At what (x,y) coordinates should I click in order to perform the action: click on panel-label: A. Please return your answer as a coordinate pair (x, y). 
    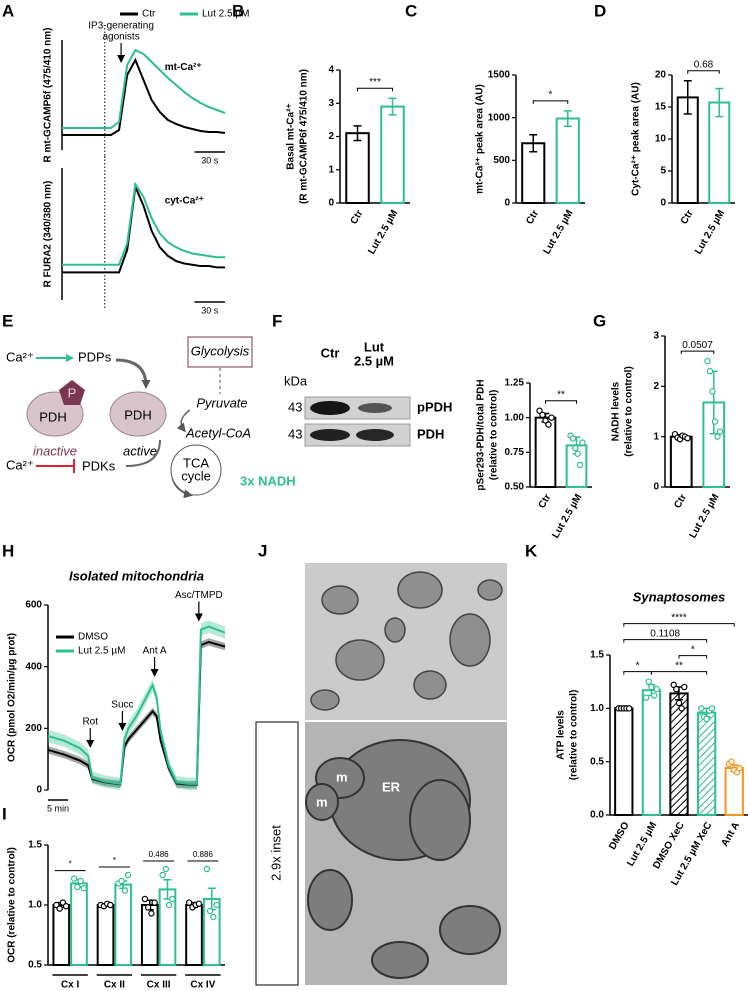
    Looking at the image, I should click on (8, 10).